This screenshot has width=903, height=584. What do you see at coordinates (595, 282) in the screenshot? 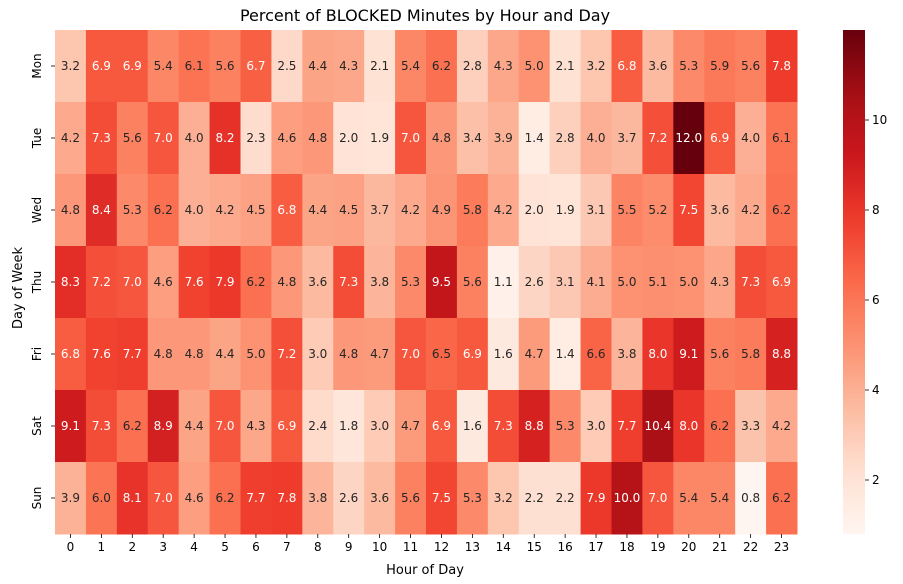
I see `cell-value-label: 4.1` at bounding box center [595, 282].